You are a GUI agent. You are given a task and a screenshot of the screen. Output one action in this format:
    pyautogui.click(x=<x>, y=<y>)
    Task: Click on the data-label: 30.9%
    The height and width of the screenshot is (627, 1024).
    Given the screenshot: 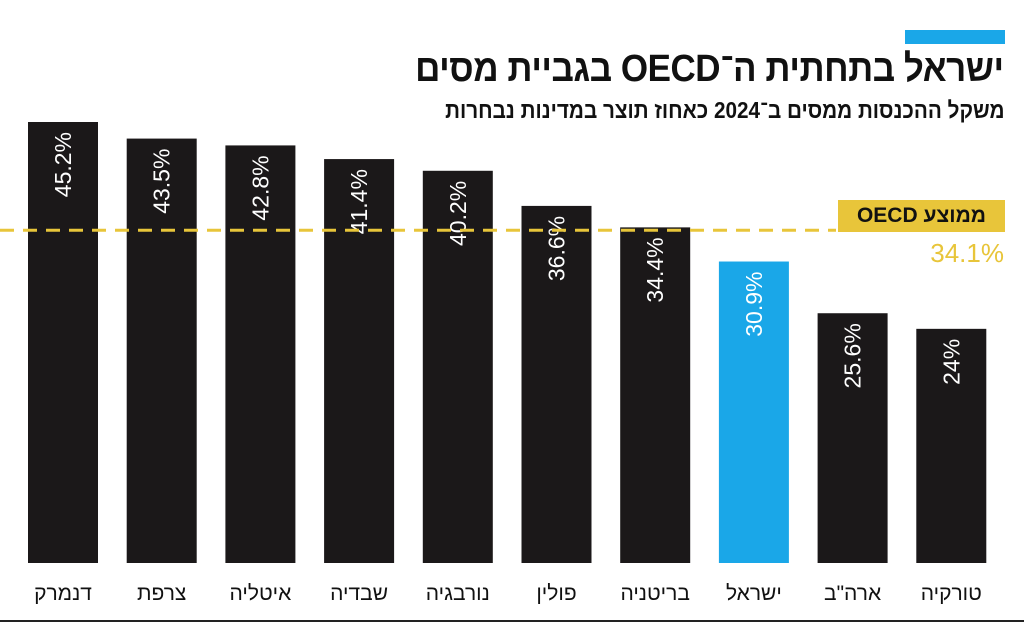 What is the action you would take?
    pyautogui.click(x=754, y=304)
    